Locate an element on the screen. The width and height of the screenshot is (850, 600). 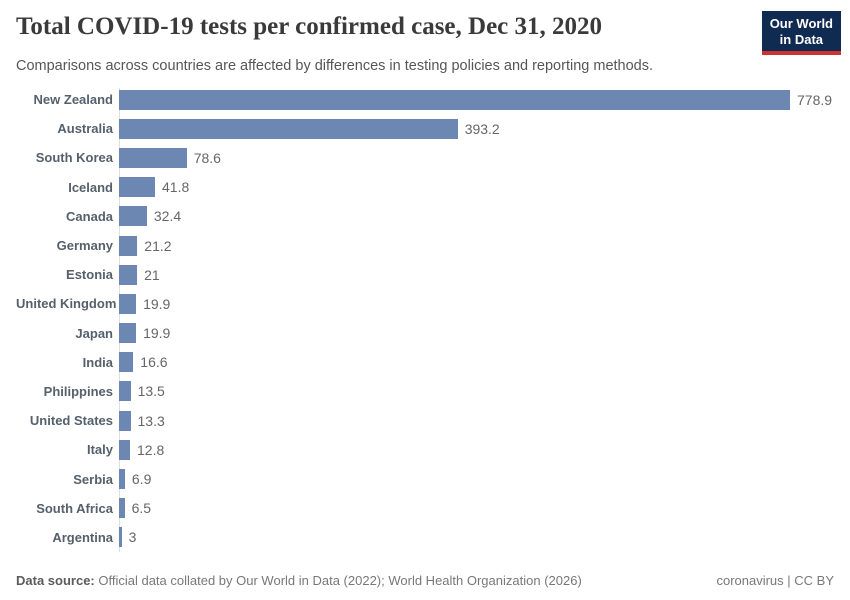
value-label: 32.4 is located at coordinates (167, 216).